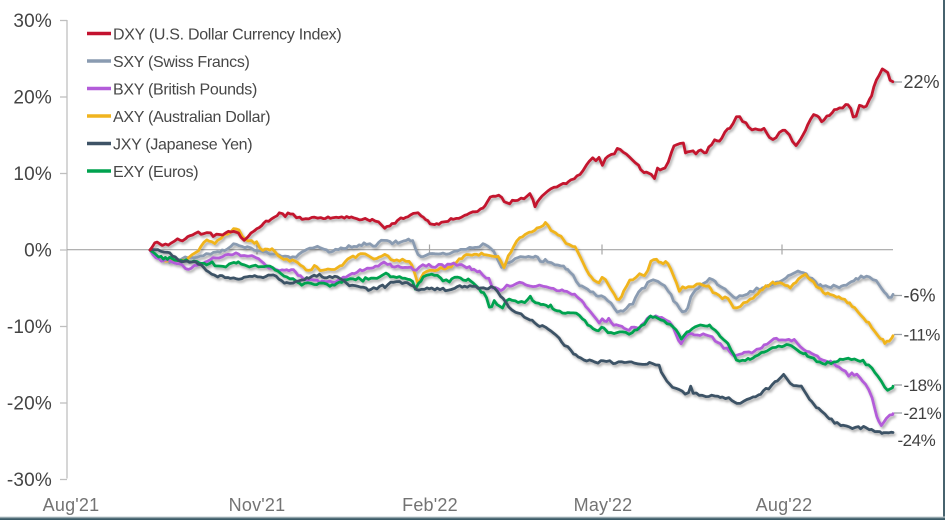 This screenshot has height=525, width=945. Describe the element at coordinates (38, 251) in the screenshot. I see `svg-text: 0%` at that location.